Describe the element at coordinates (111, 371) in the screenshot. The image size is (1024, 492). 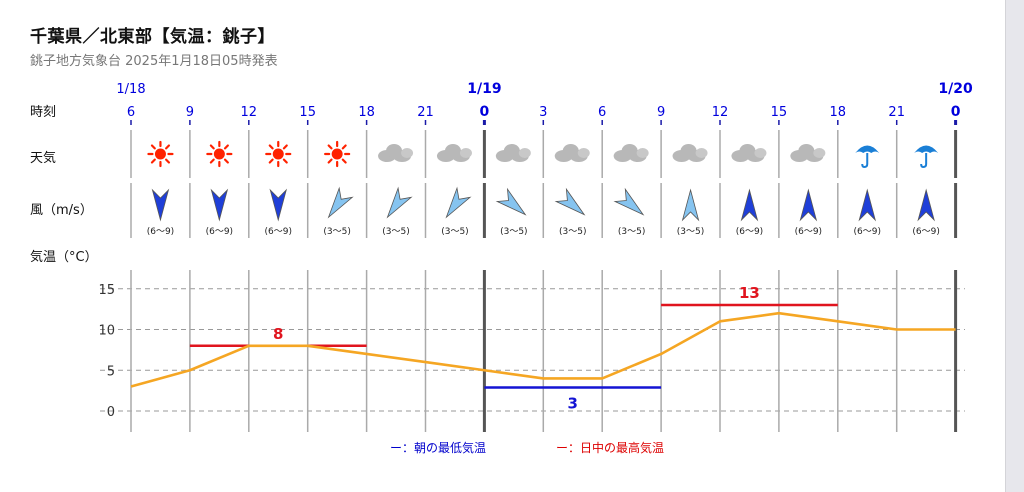
I see `y-tick-label: 5` at that location.